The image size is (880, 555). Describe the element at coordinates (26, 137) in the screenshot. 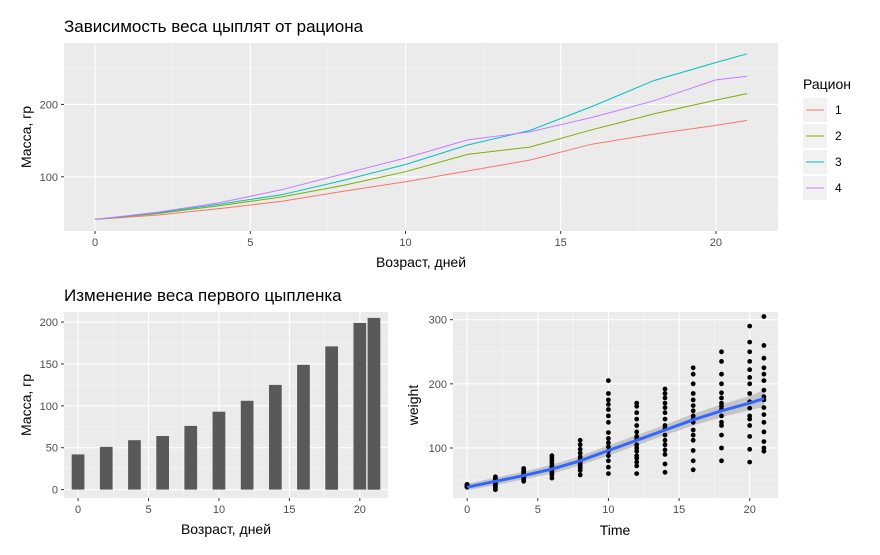

I see `line-chart-ylabel: Масса, гр` at that location.